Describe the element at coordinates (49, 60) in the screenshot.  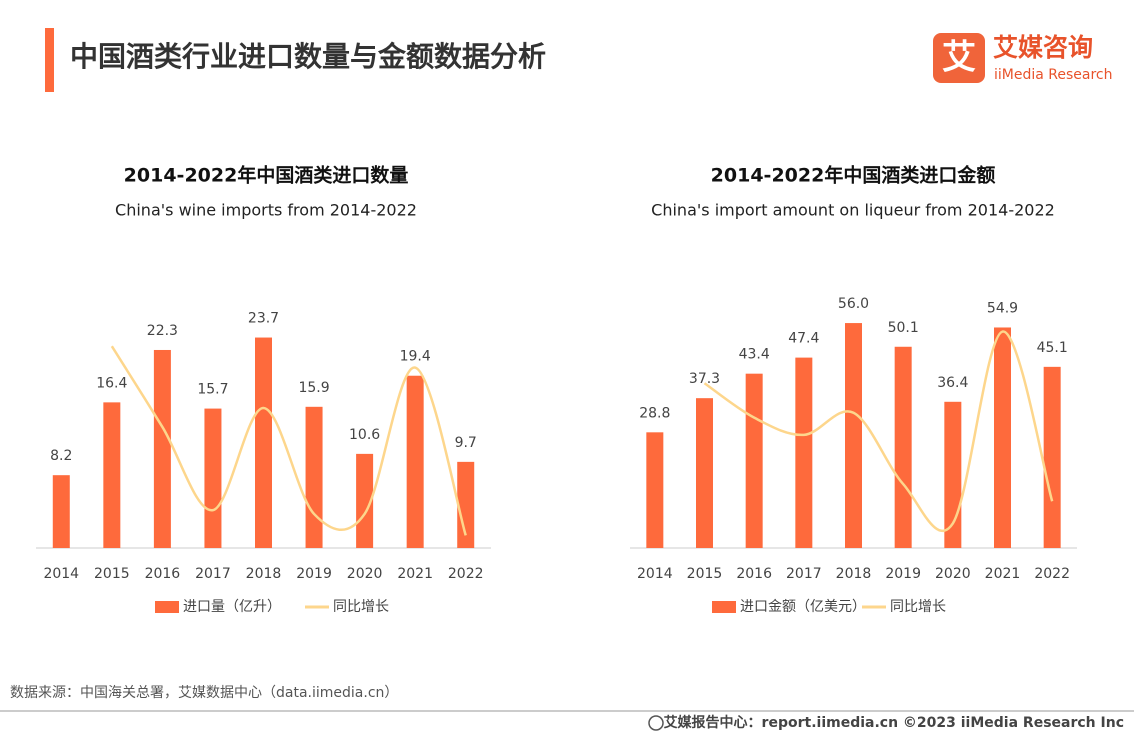
I see `title-accent` at that location.